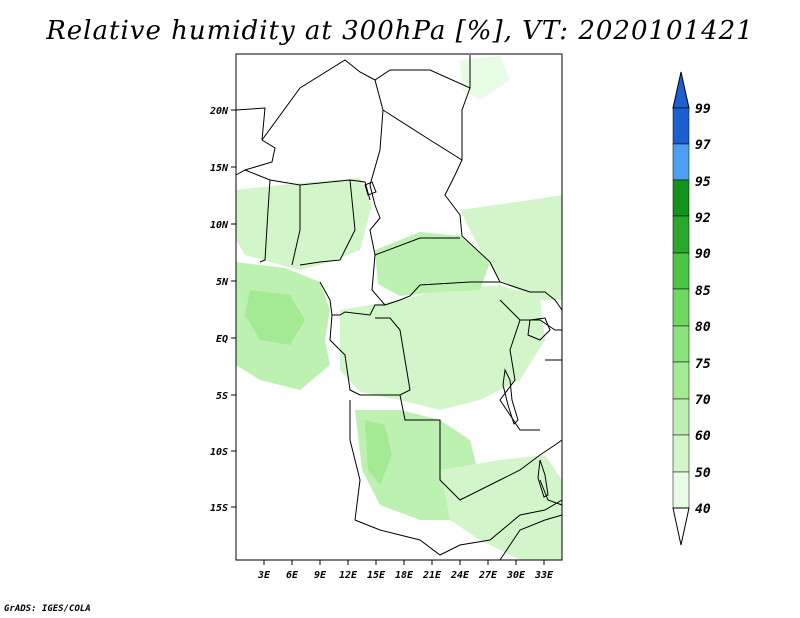 This screenshot has height=618, width=800. I want to click on humidity-patch-north, so click(485, 78).